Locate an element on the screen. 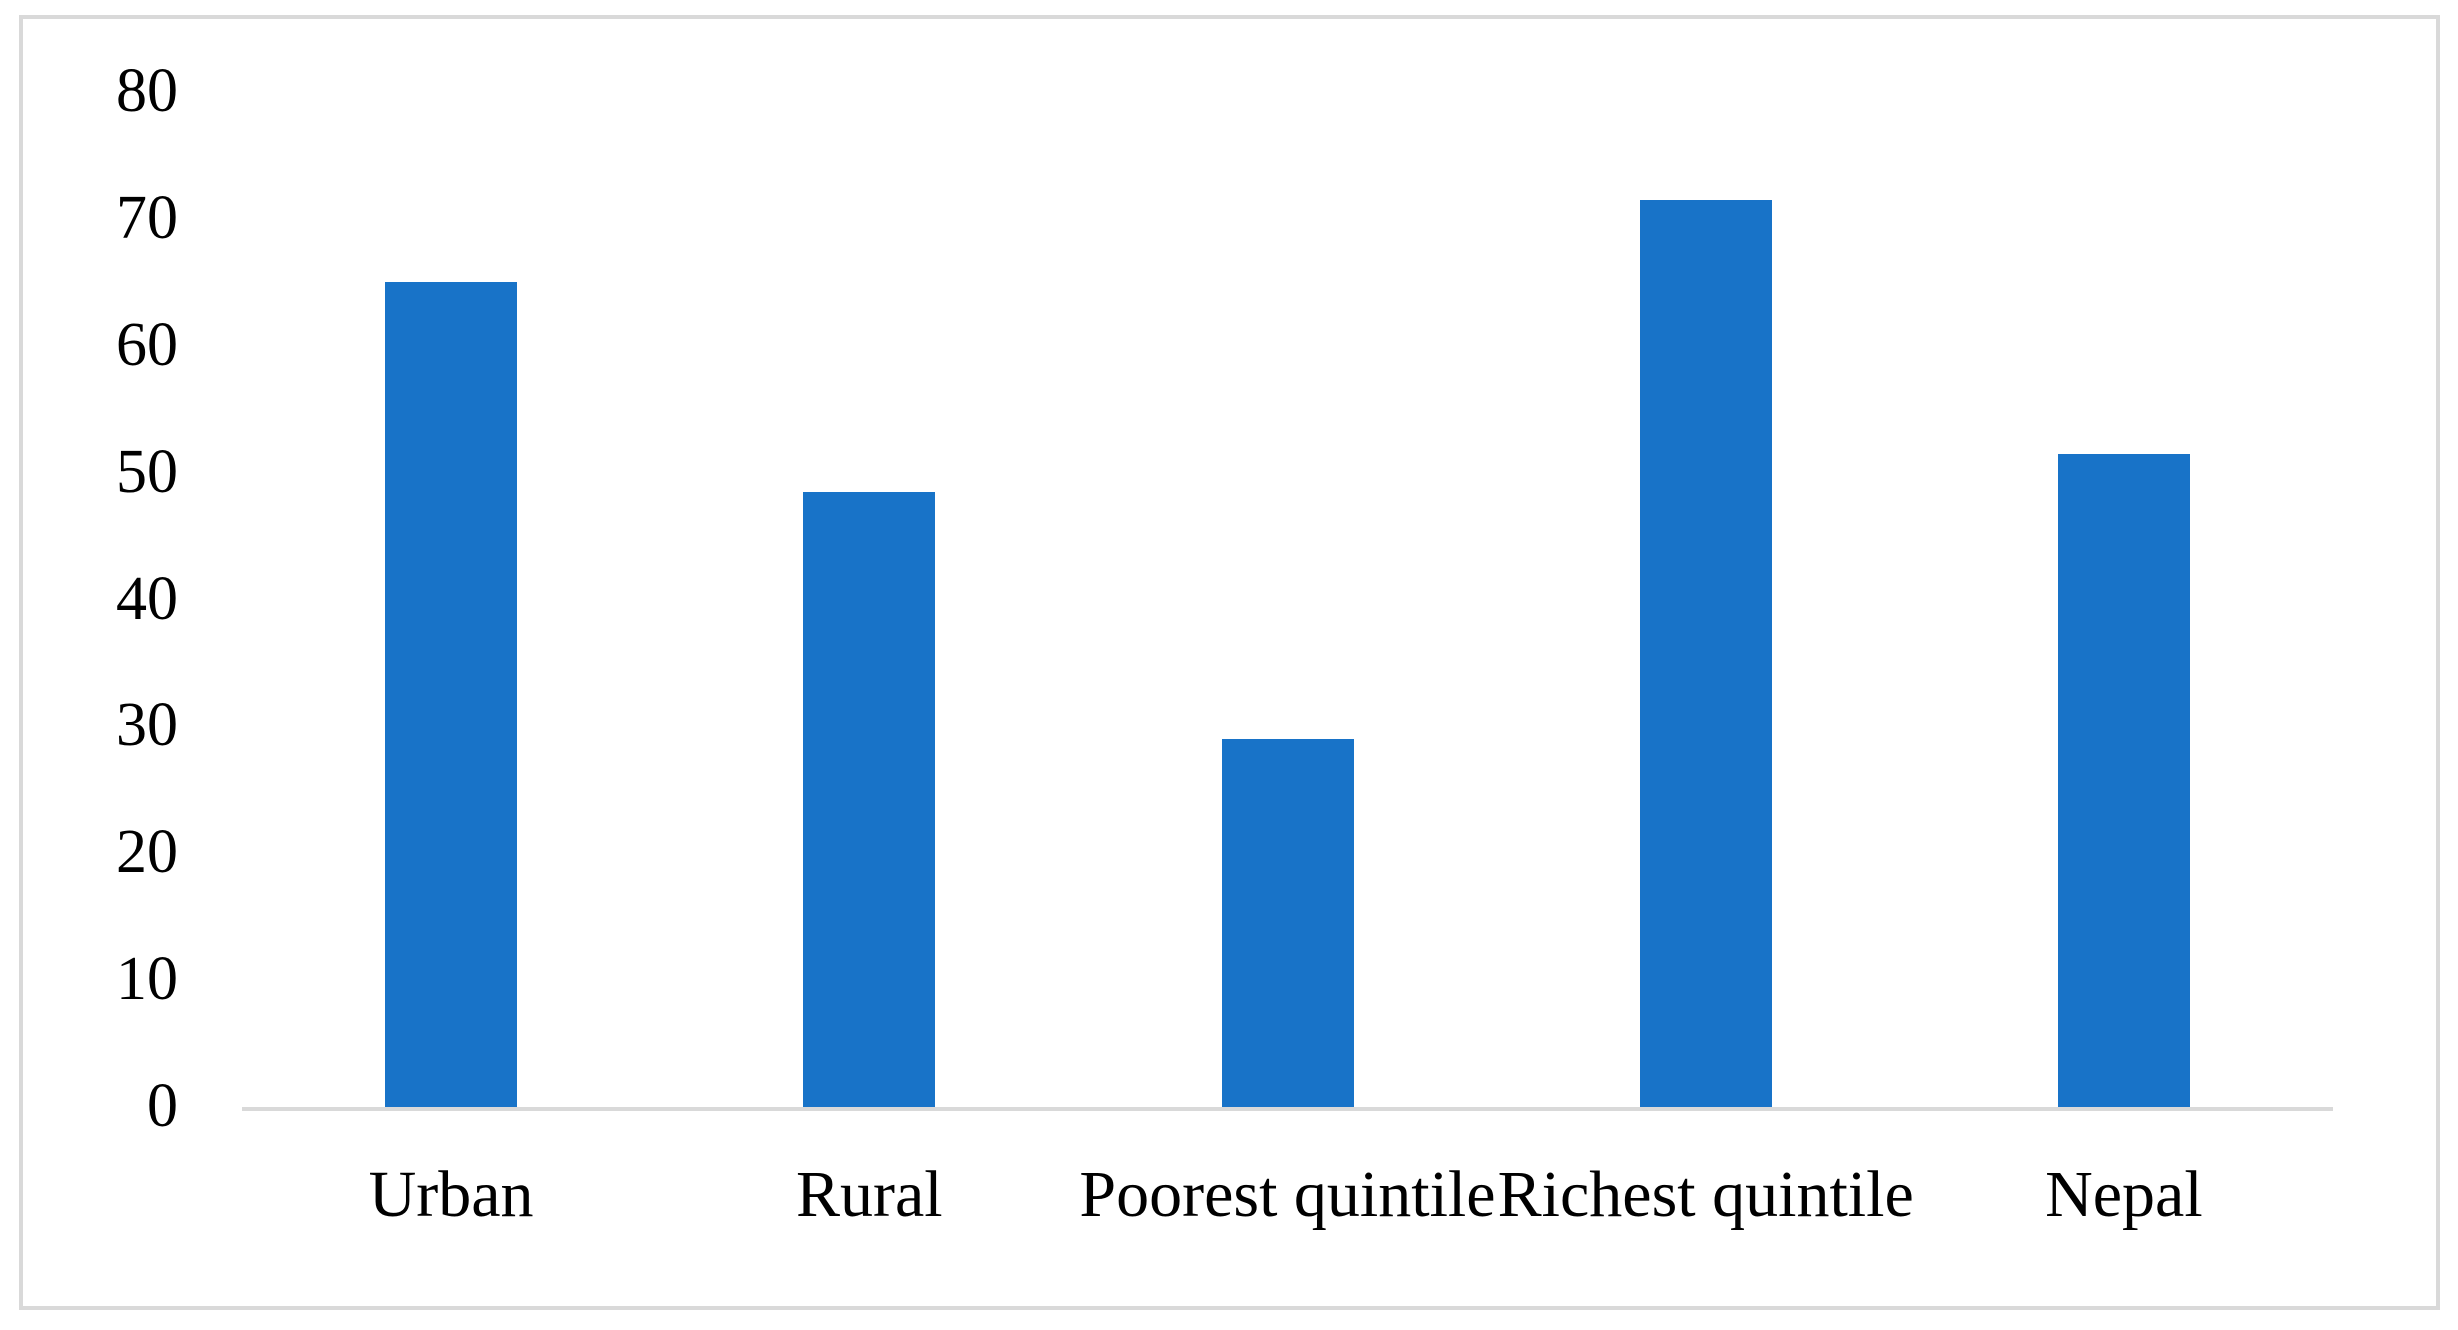 The image size is (2458, 1330). x-category-label-richest-quintile: Richest quintile is located at coordinates (1705, 1194).